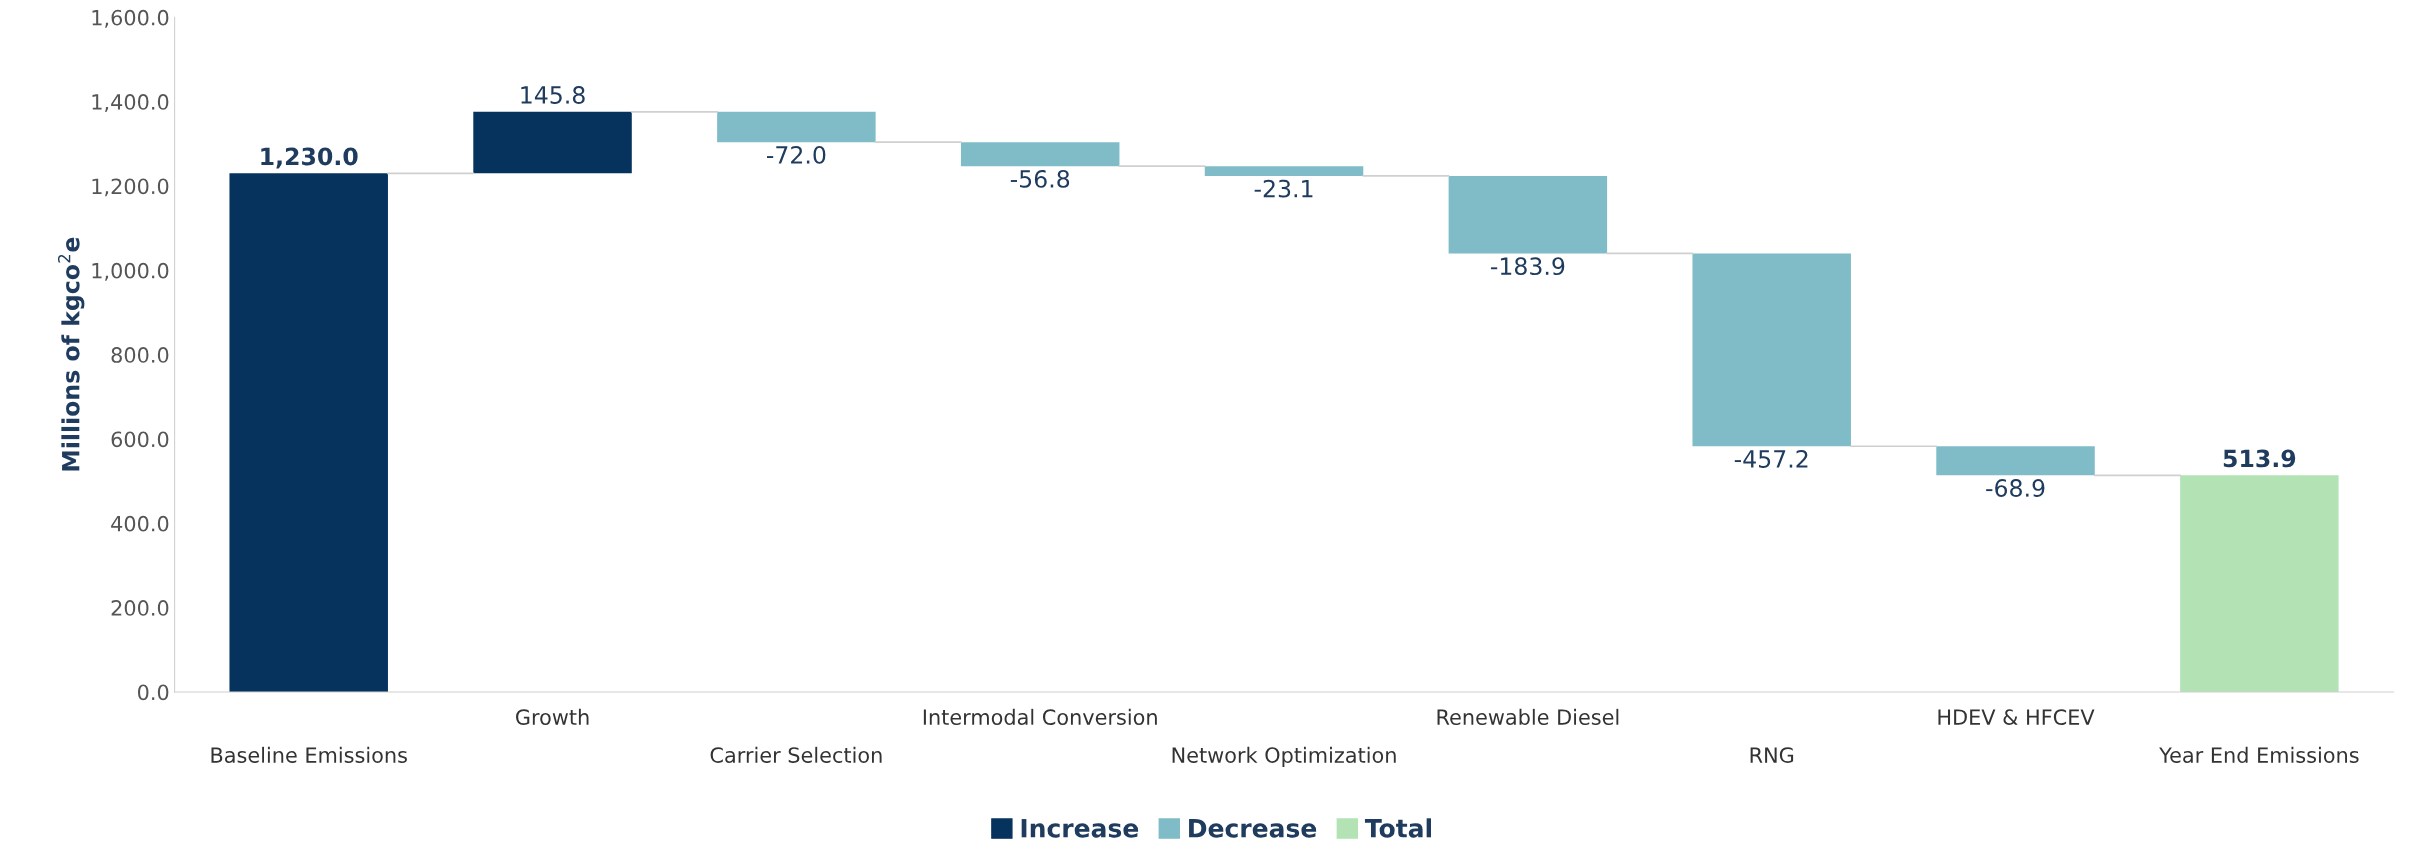  I want to click on x-tick-label: Baseline Emissions, so click(309, 754).